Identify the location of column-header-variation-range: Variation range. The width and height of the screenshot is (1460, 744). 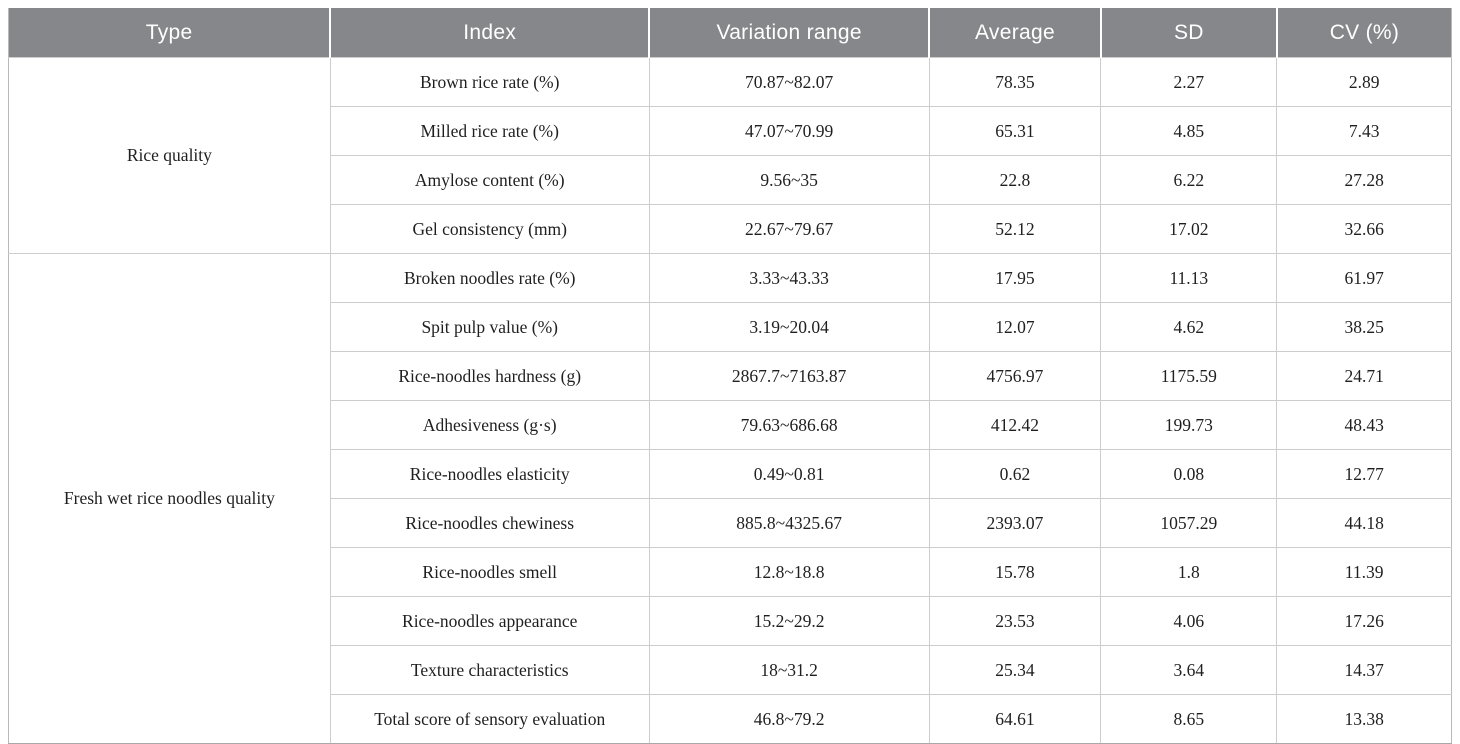
(789, 33).